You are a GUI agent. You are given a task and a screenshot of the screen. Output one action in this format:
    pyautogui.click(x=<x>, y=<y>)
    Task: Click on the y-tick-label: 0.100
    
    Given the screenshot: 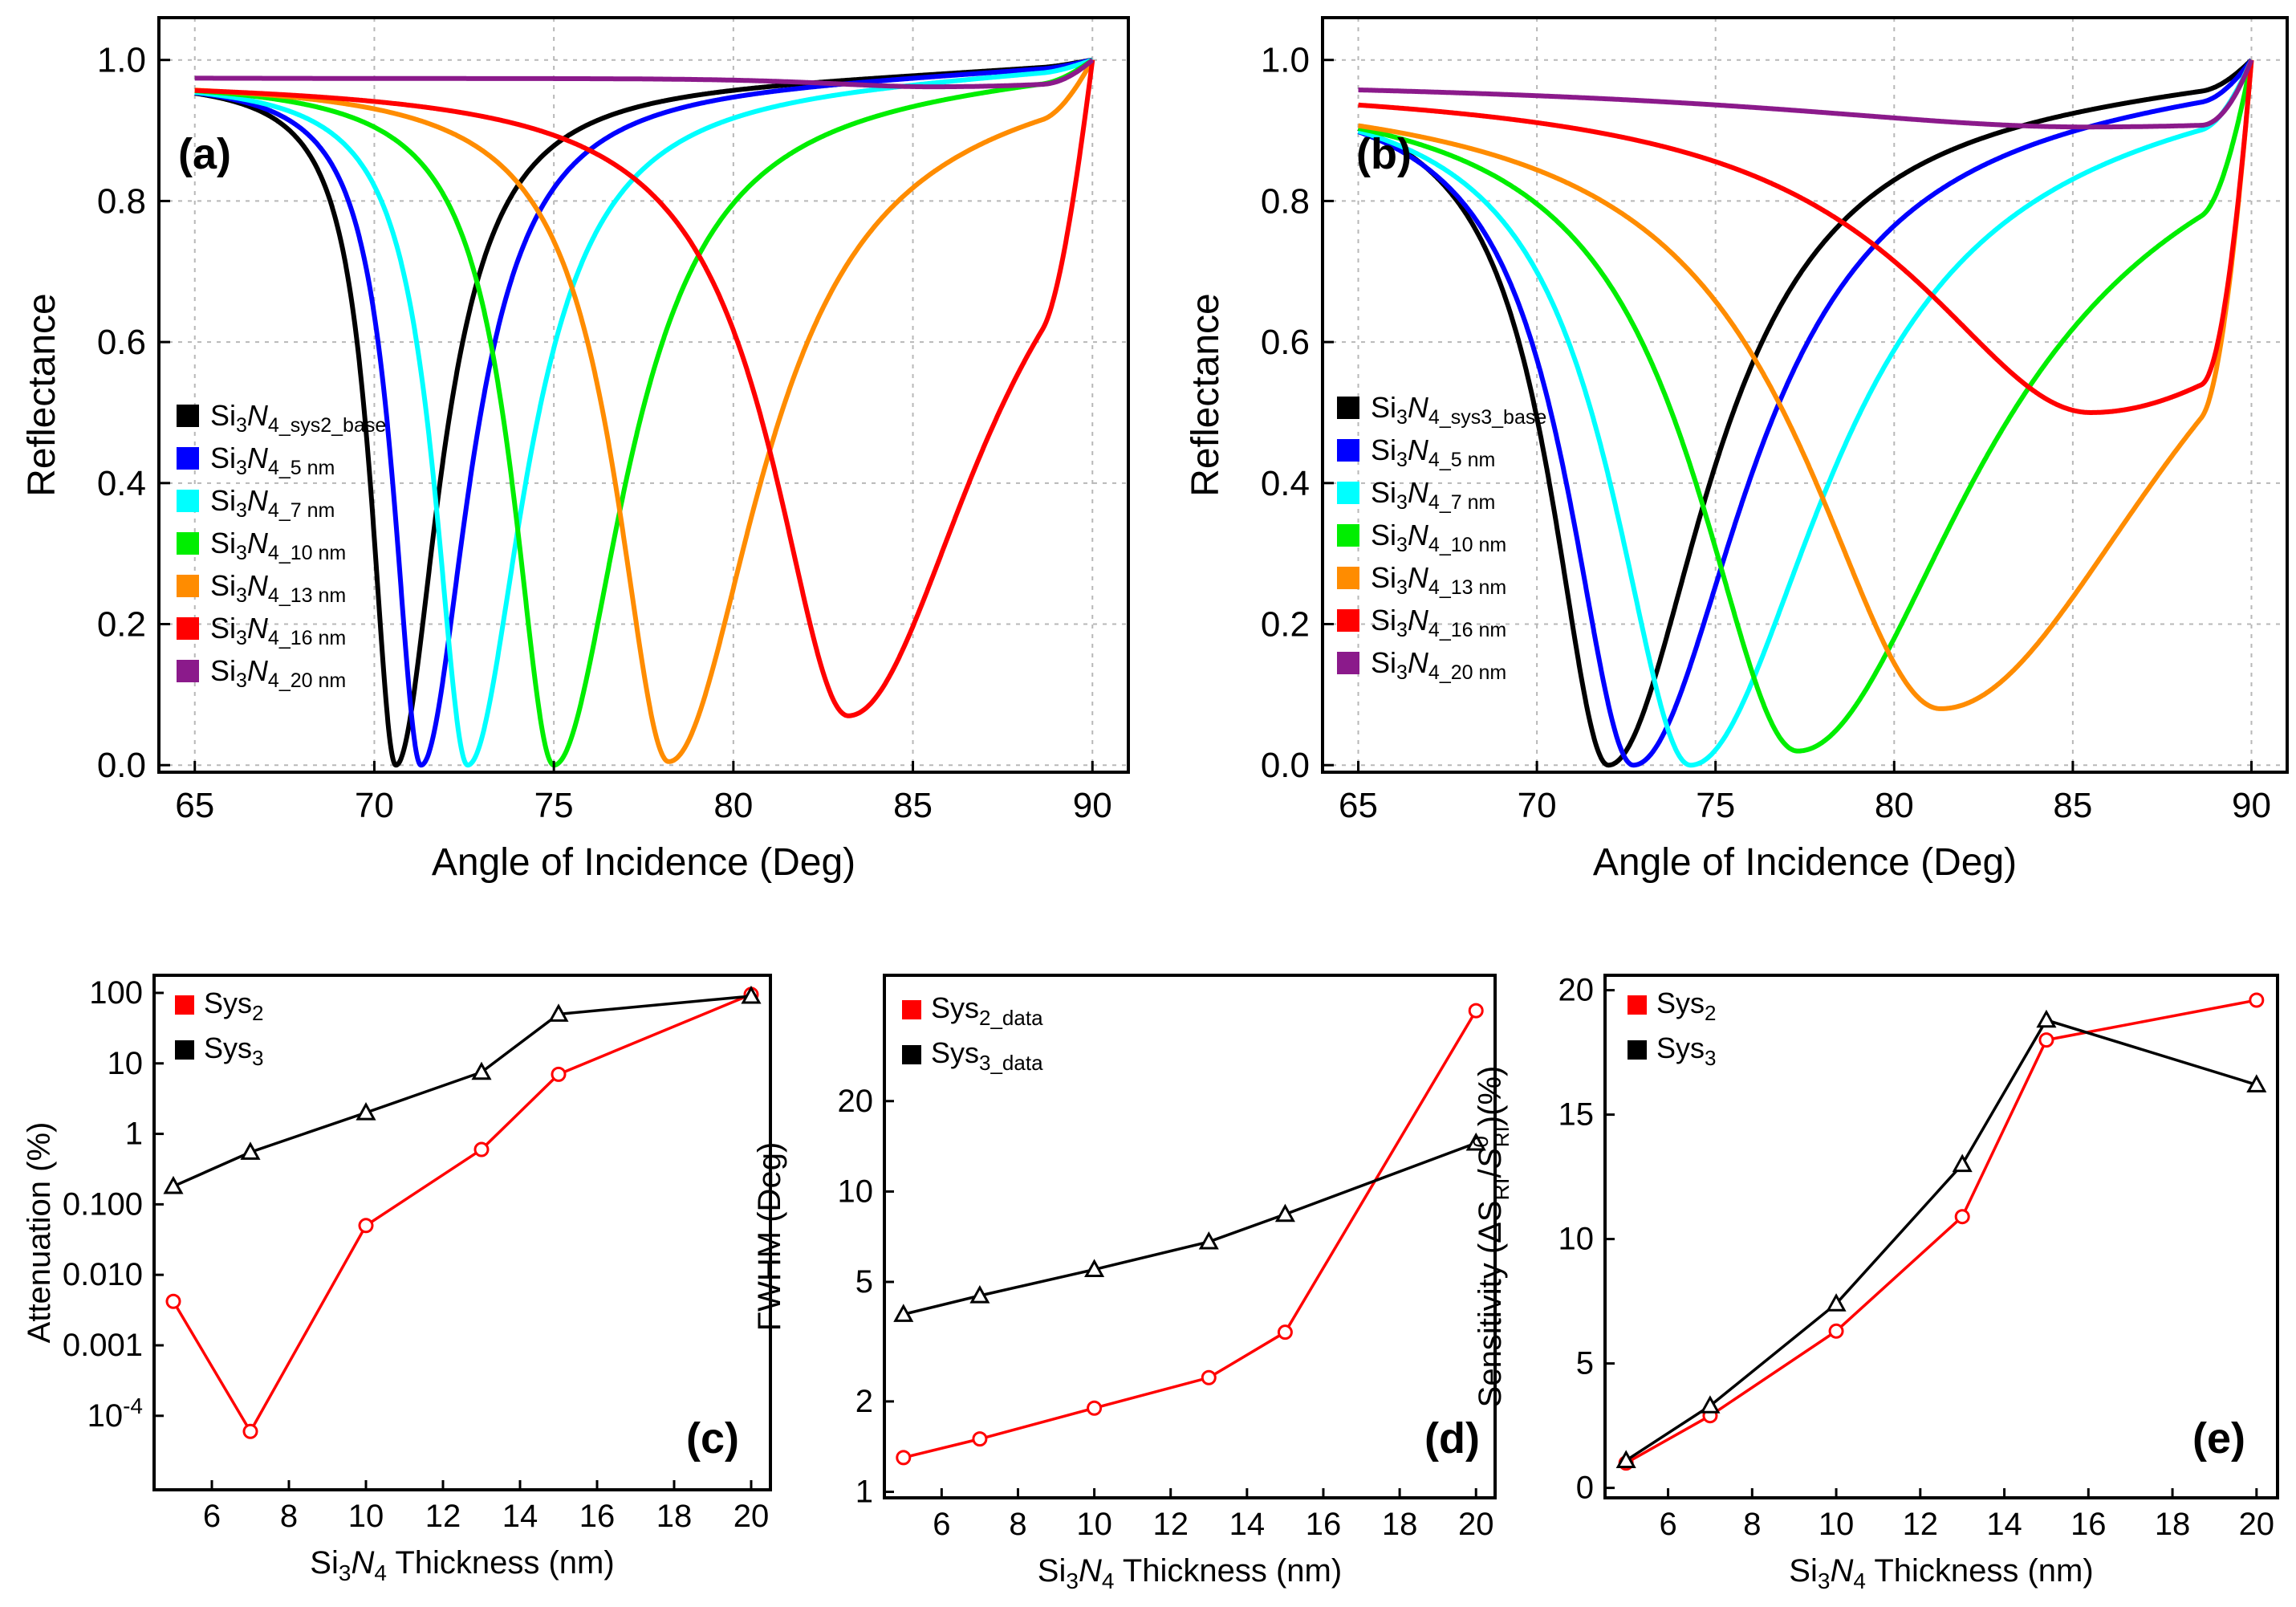 What is the action you would take?
    pyautogui.click(x=103, y=1204)
    